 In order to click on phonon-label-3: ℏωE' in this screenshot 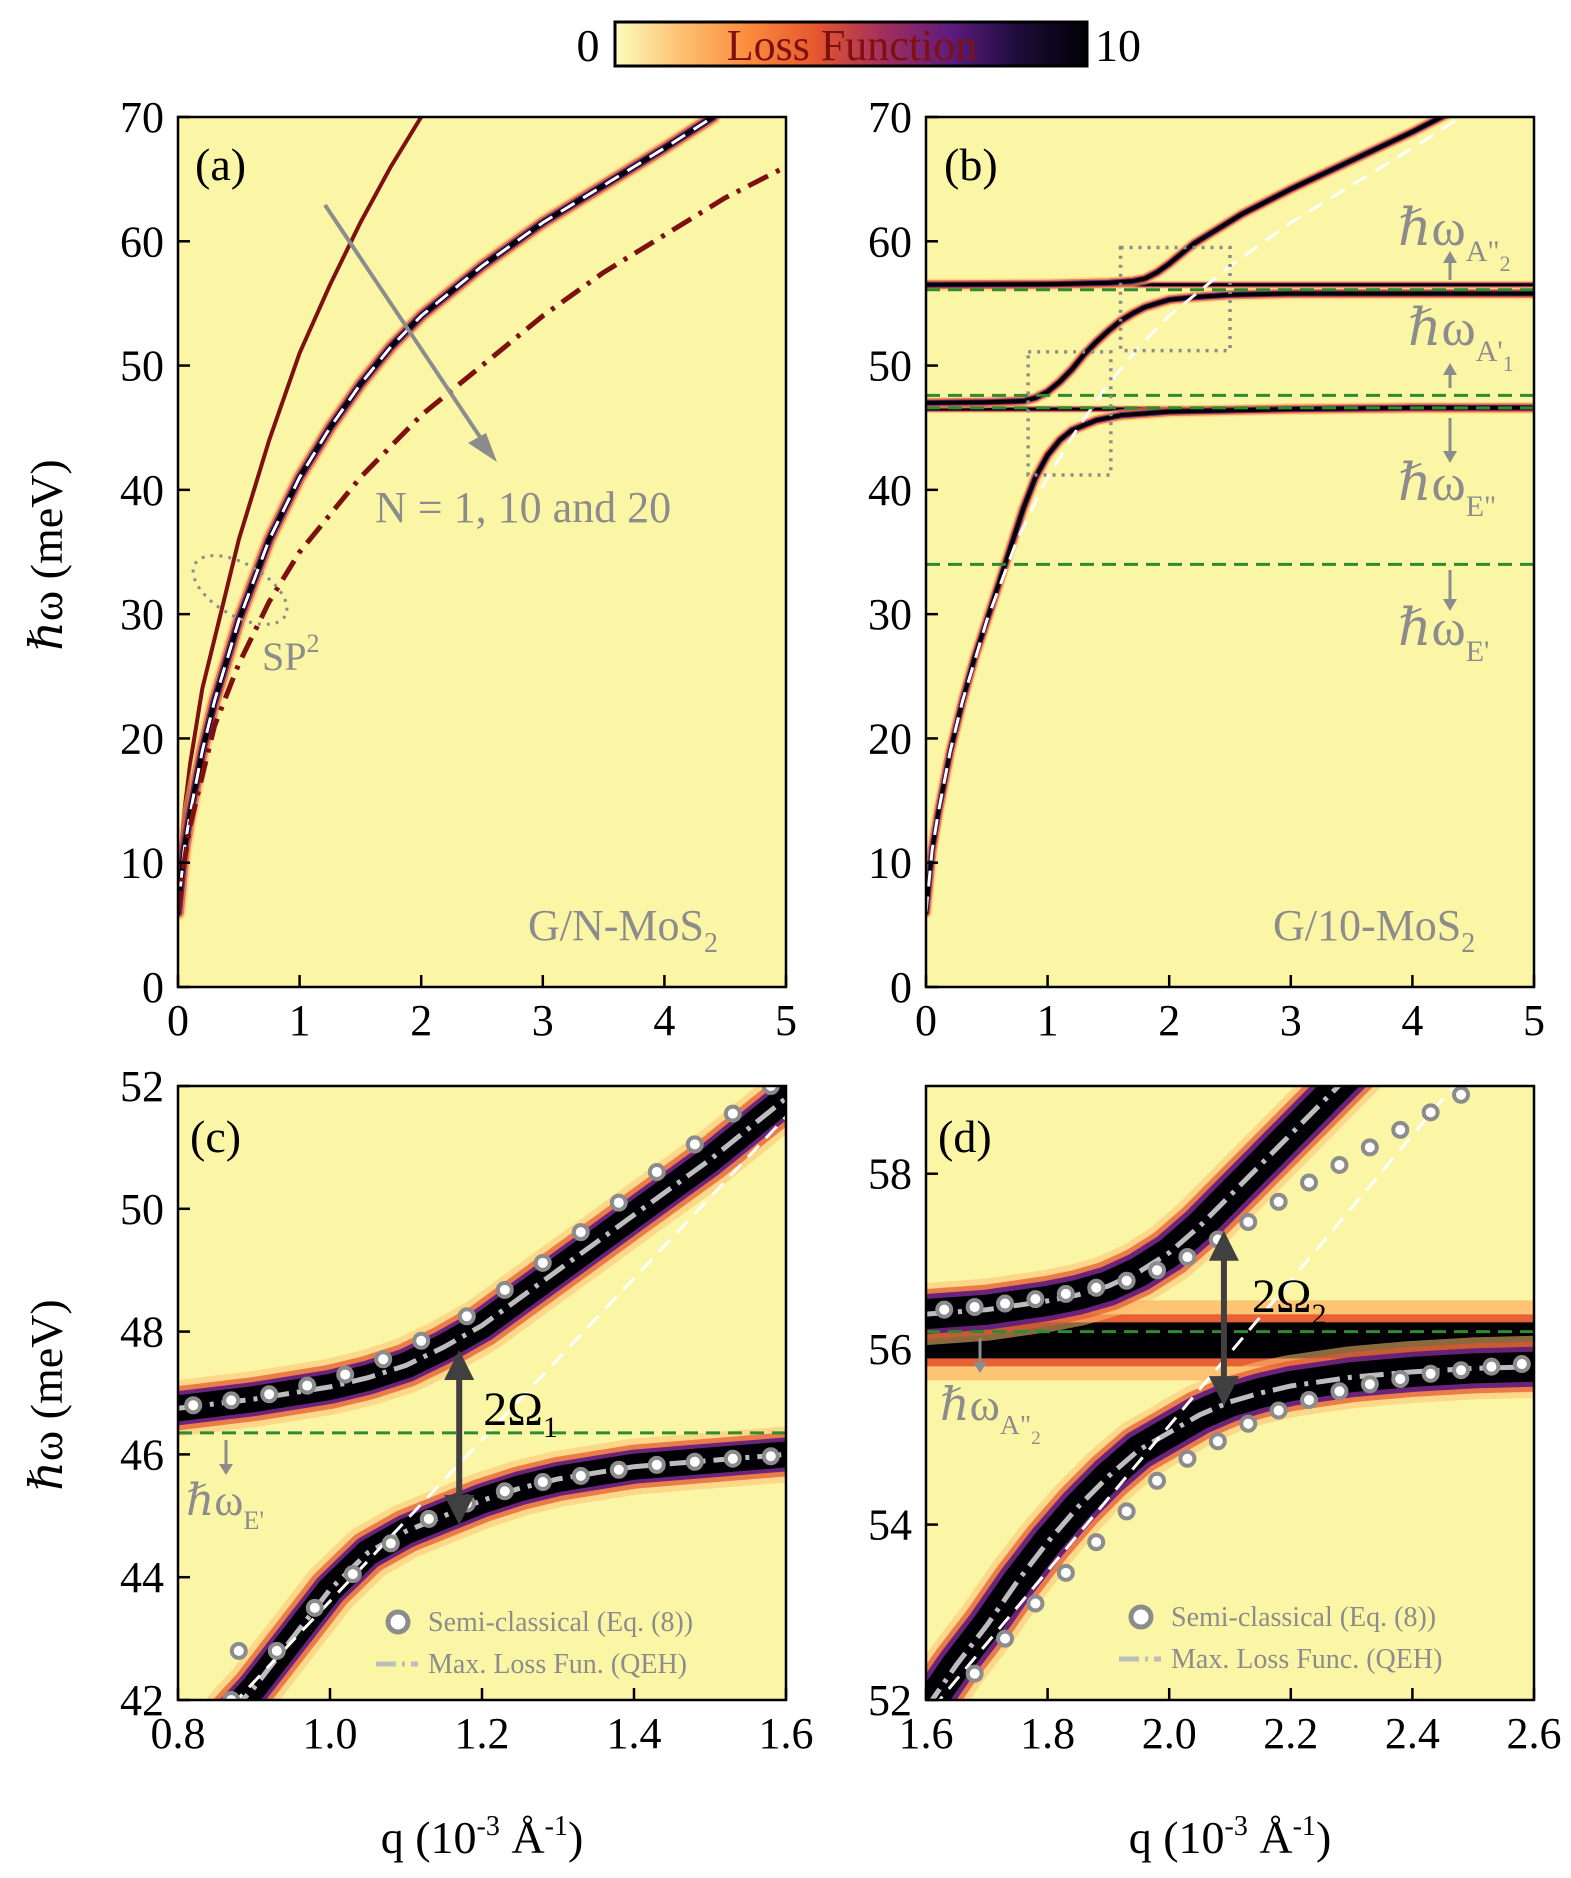, I will do `click(1443, 634)`.